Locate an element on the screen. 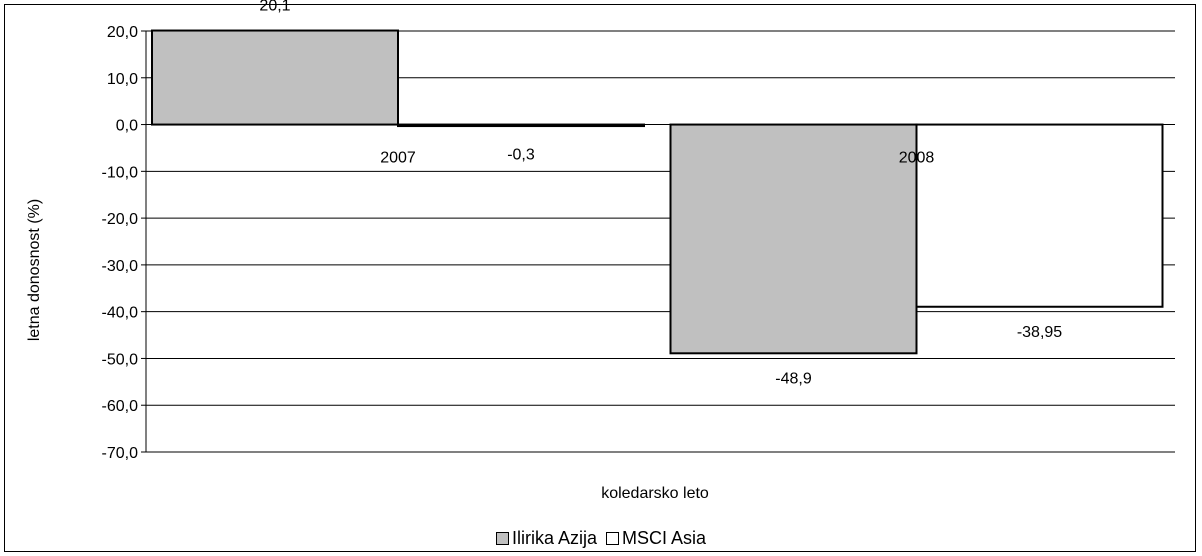 Image resolution: width=1202 pixels, height=556 pixels. legend-swatch-ilirika is located at coordinates (502, 538).